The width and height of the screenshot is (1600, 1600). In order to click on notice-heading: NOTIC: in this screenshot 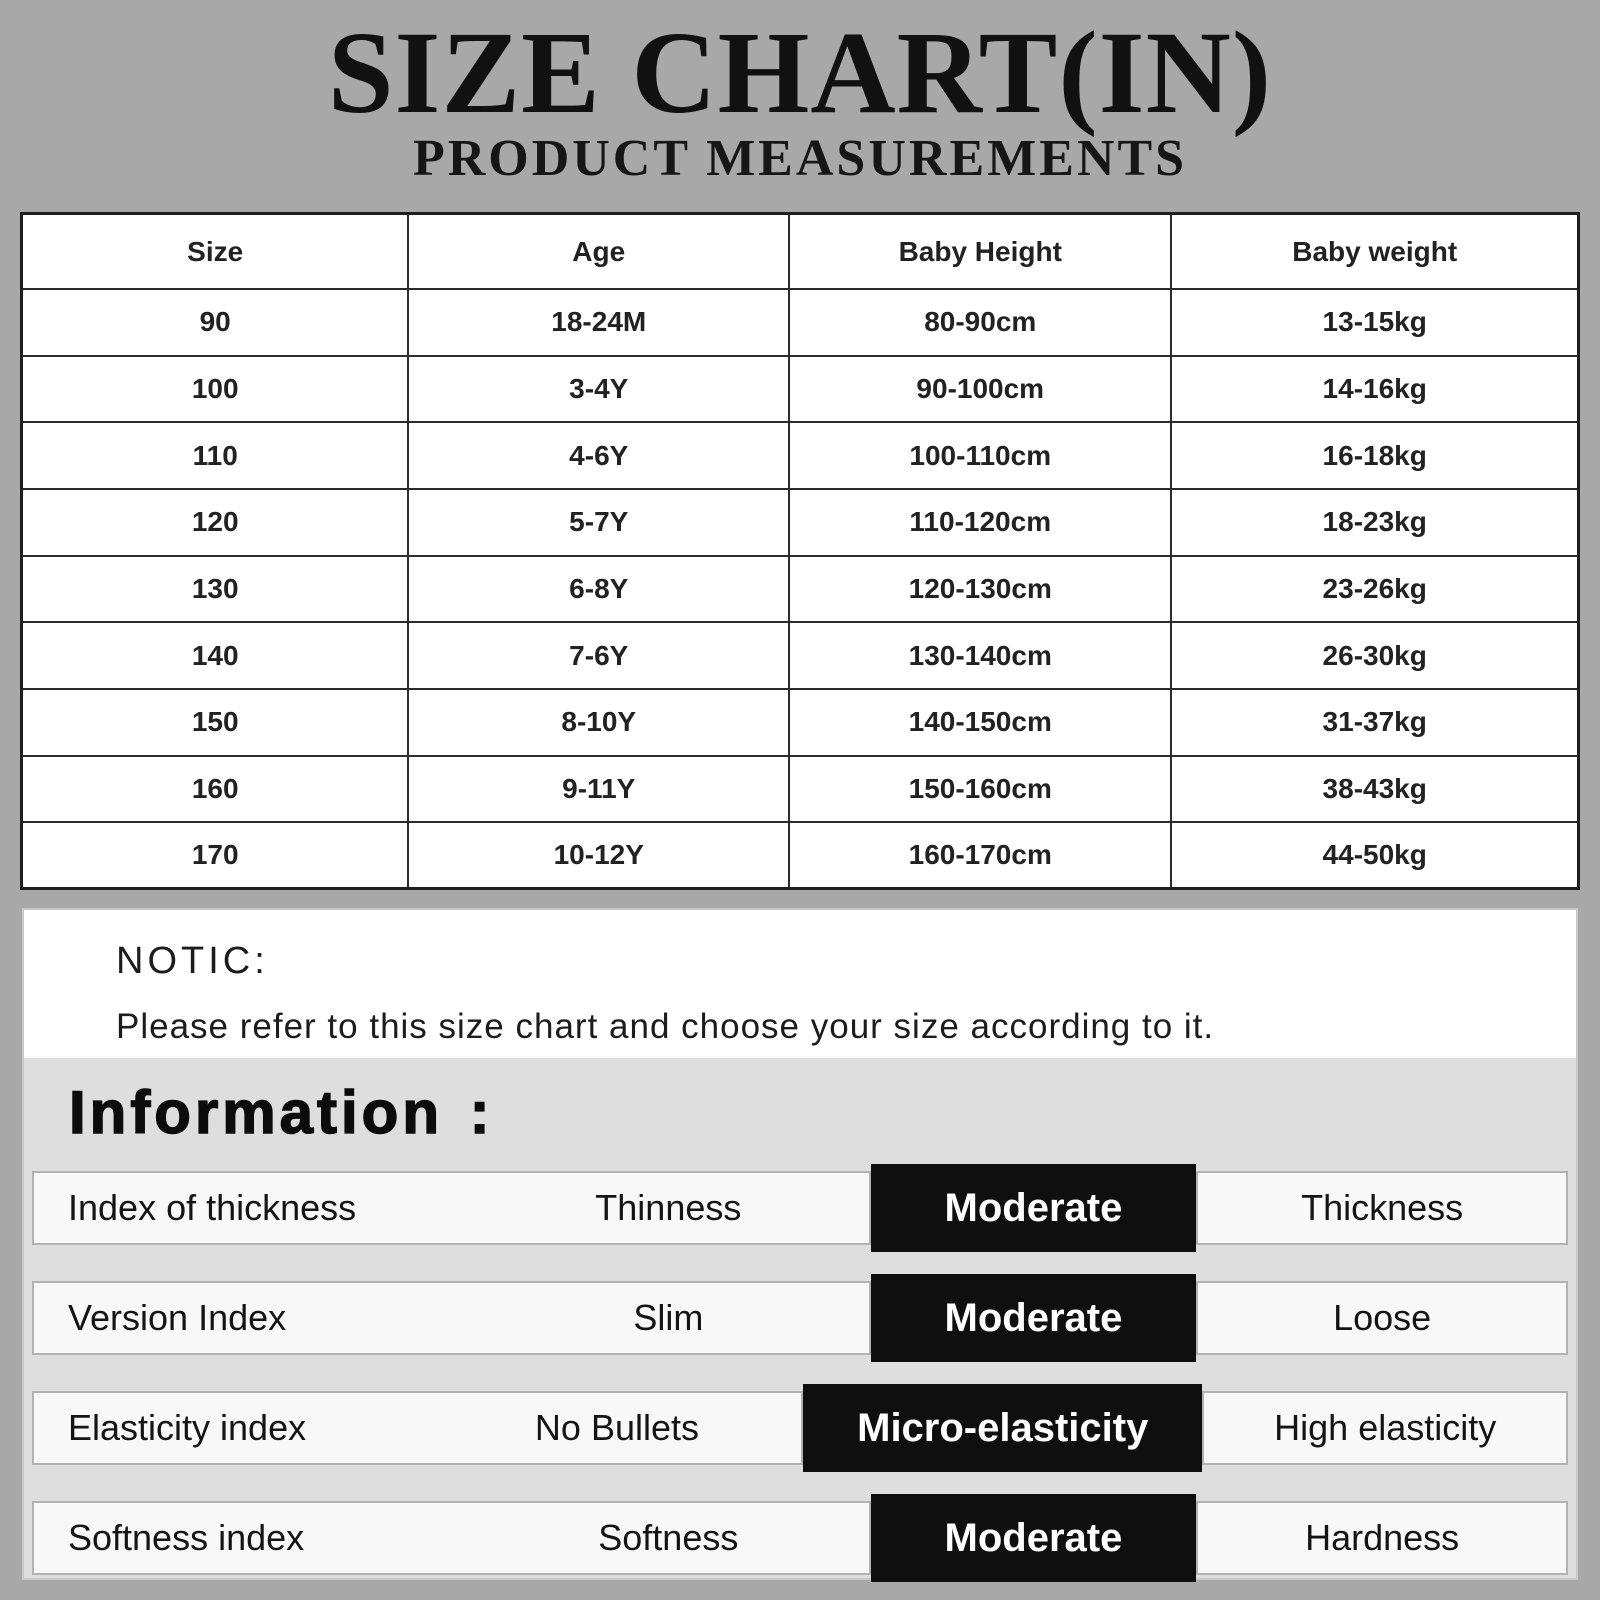, I will do `click(192, 961)`.